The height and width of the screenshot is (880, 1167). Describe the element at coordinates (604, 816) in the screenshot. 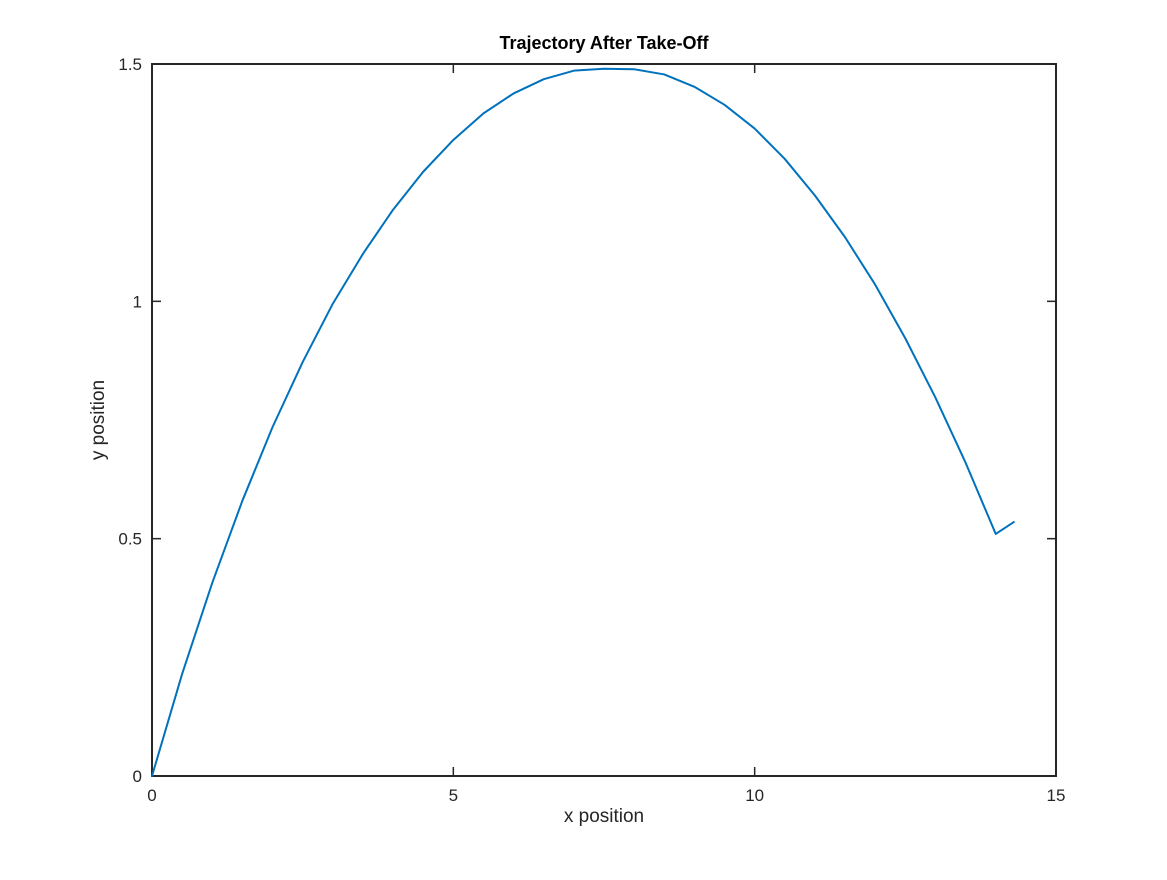

I see `x-axis-label: x position` at that location.